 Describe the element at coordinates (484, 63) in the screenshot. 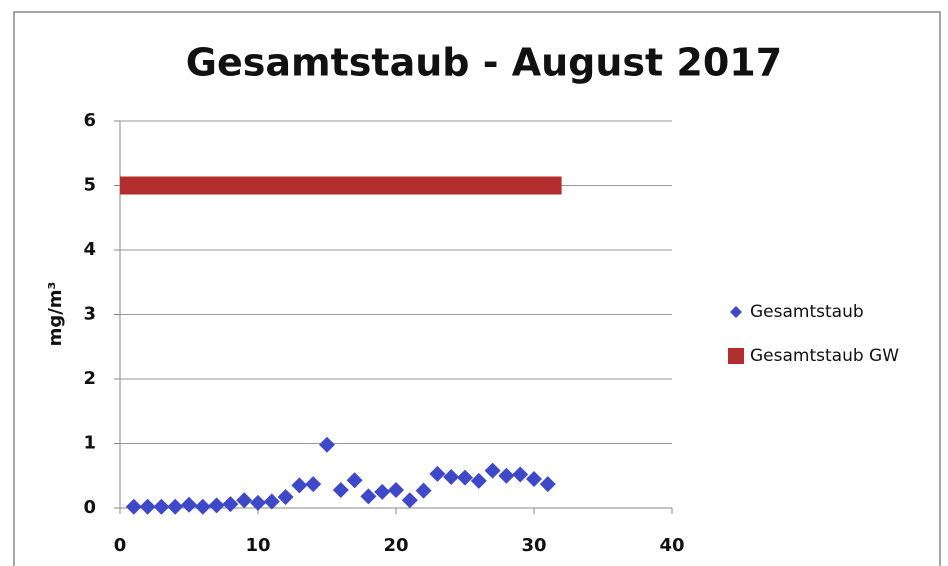

I see `chart-title: Gesamtstaub - August 2017` at that location.